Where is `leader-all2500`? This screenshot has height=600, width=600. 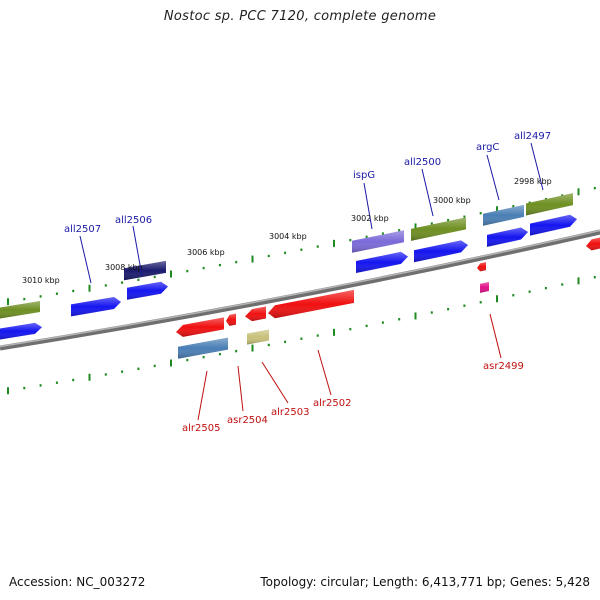
leader-all2500 is located at coordinates (427, 192).